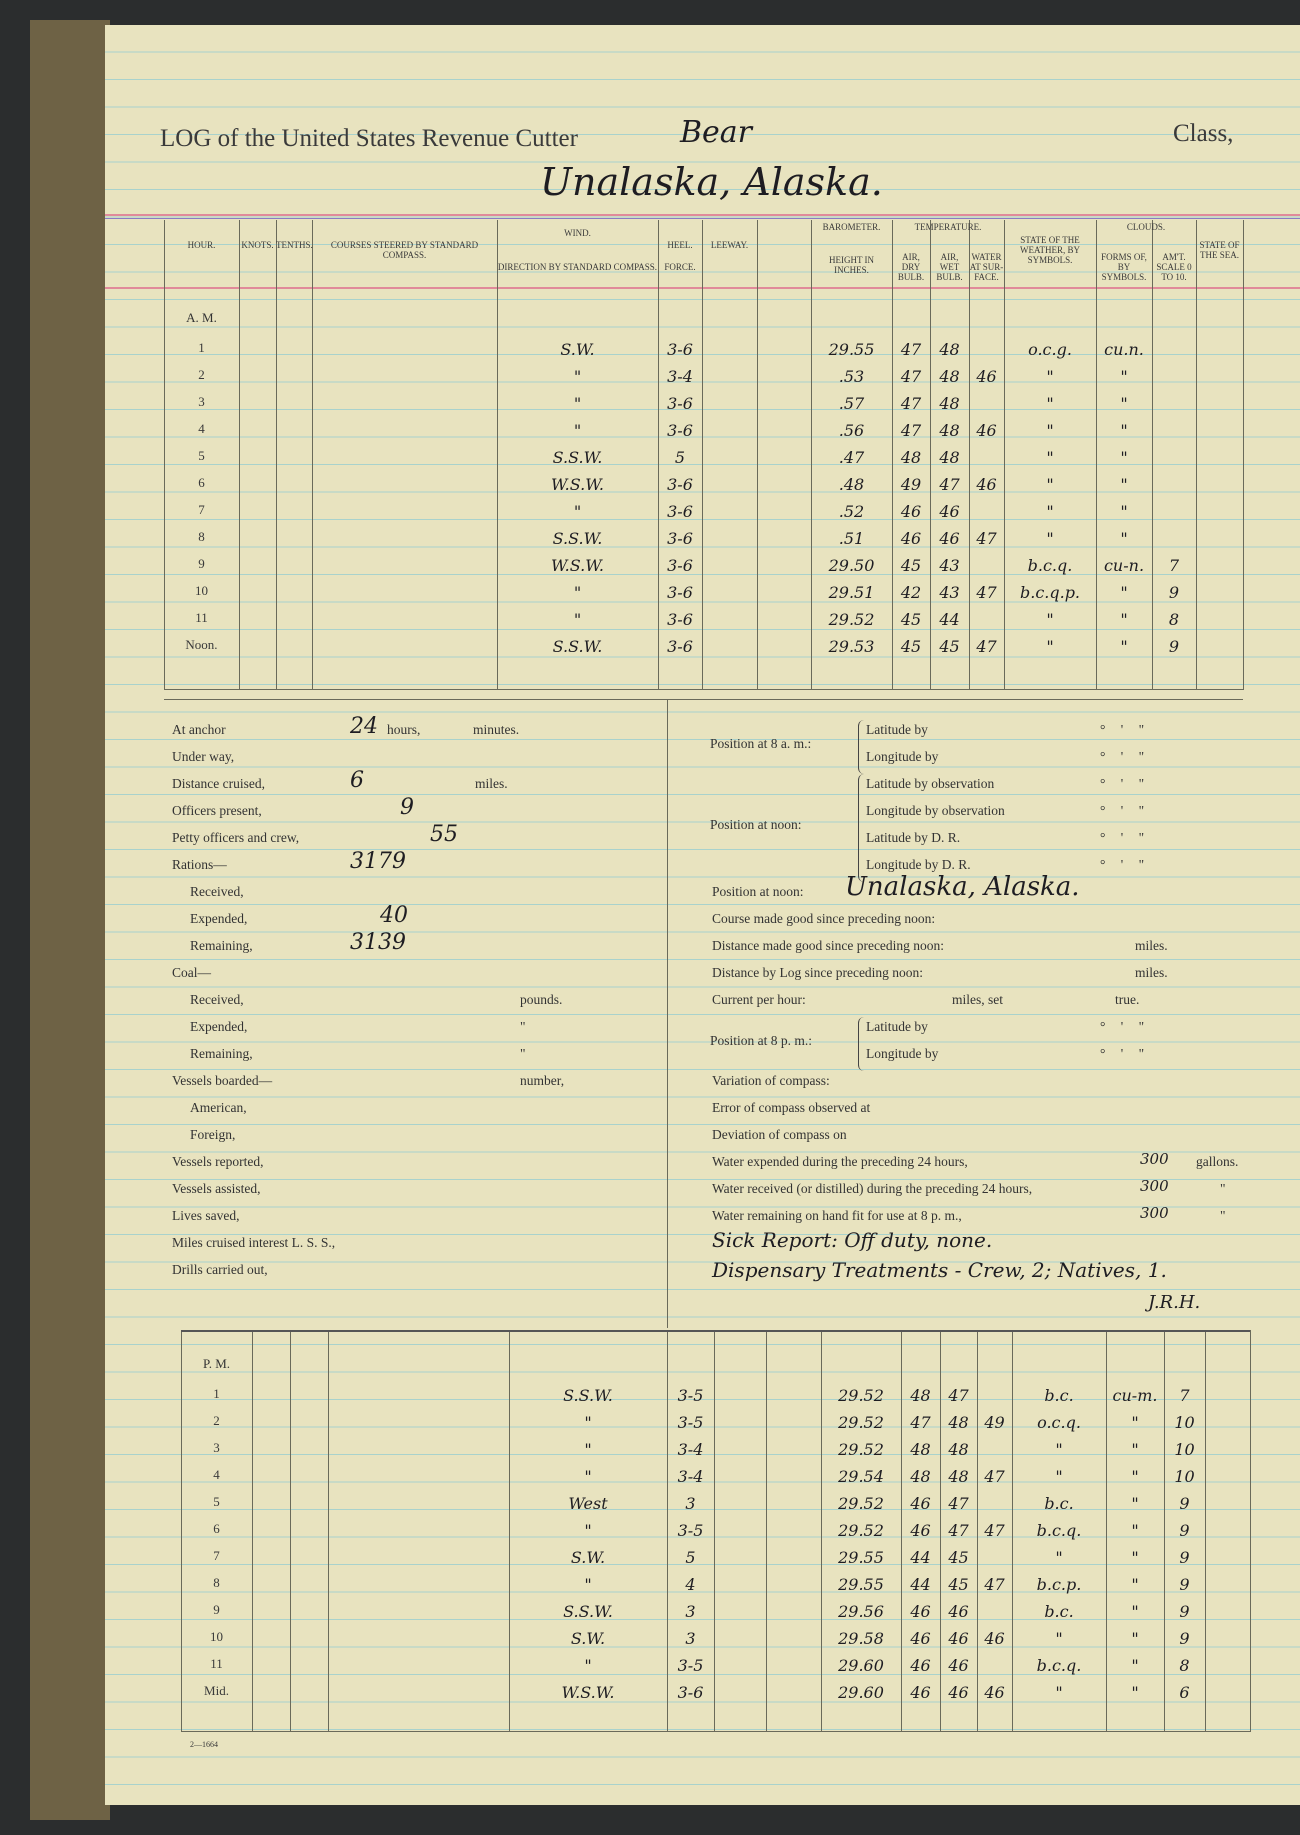  What do you see at coordinates (294, 245) in the screenshot?
I see `header-tenths: TENTHS.` at bounding box center [294, 245].